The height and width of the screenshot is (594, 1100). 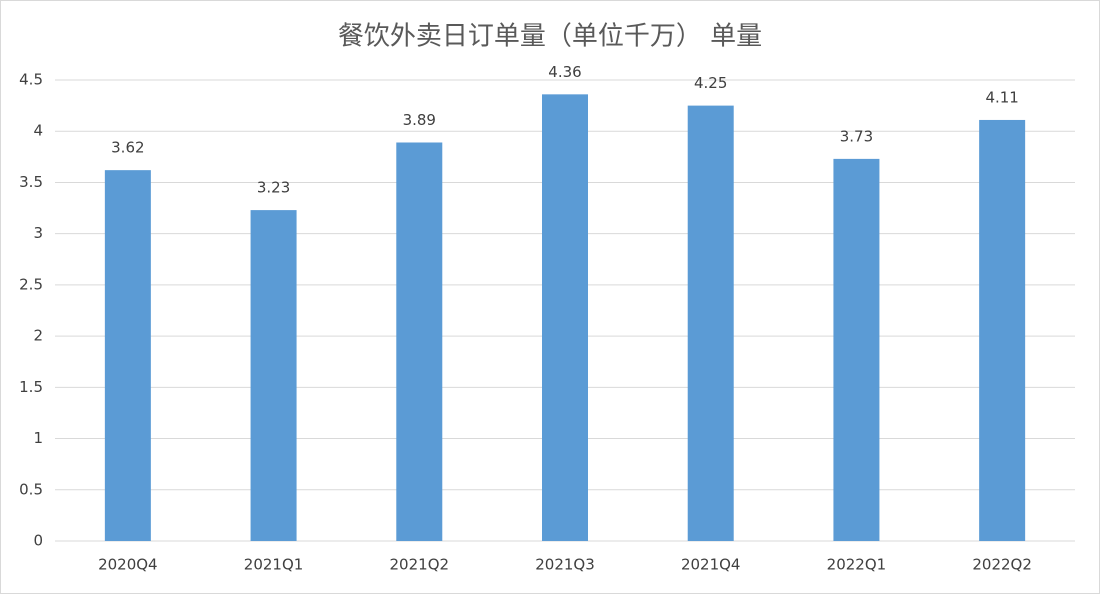 I want to click on x-tick-label: 2022Q1, so click(x=857, y=565).